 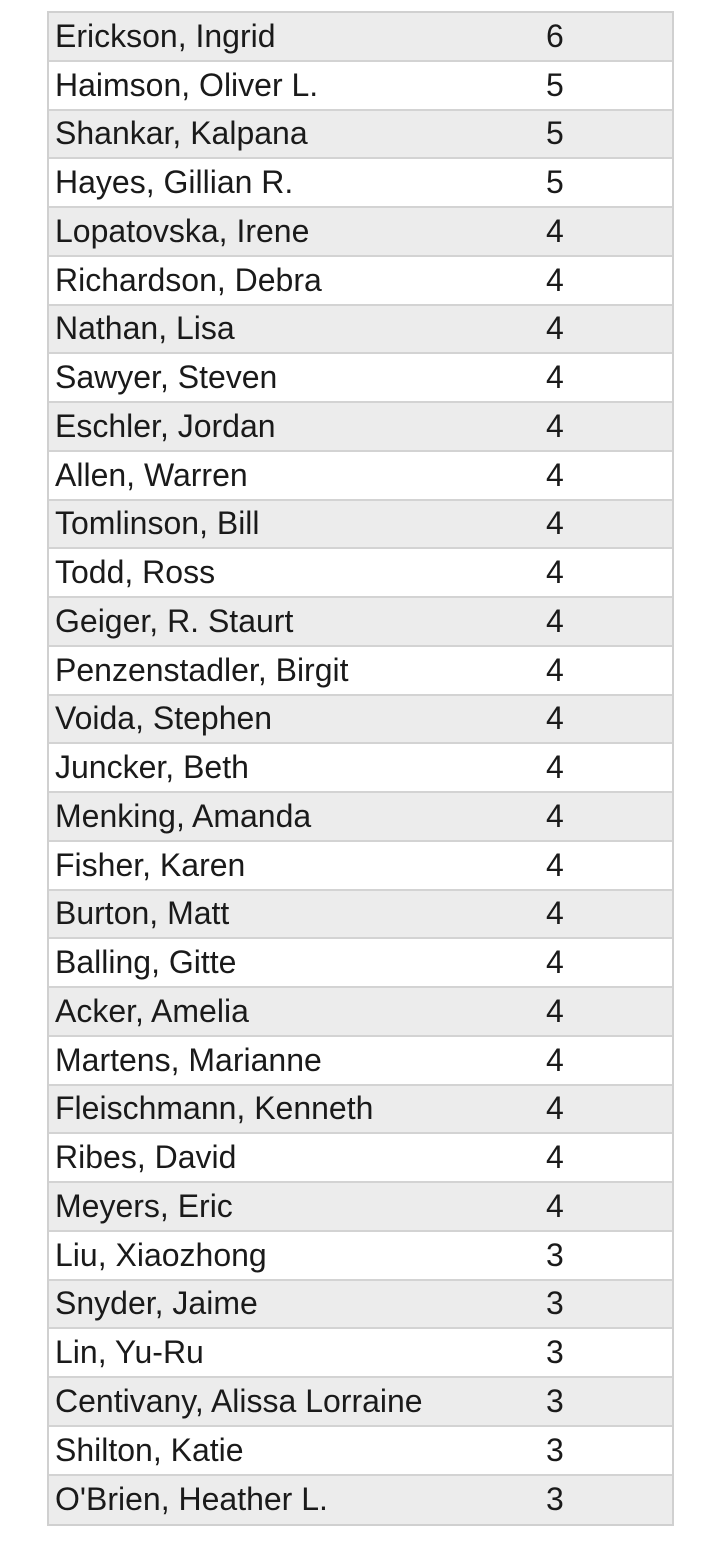 I want to click on author-name-cell: Erickson, Ingrid, so click(x=165, y=35).